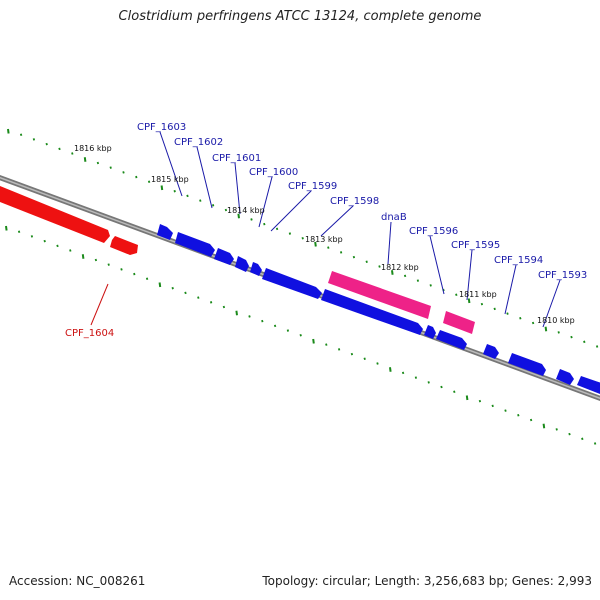 The width and height of the screenshot is (600, 600). Describe the element at coordinates (556, 320) in the screenshot. I see `kbp-label: 1810 kbp` at that location.